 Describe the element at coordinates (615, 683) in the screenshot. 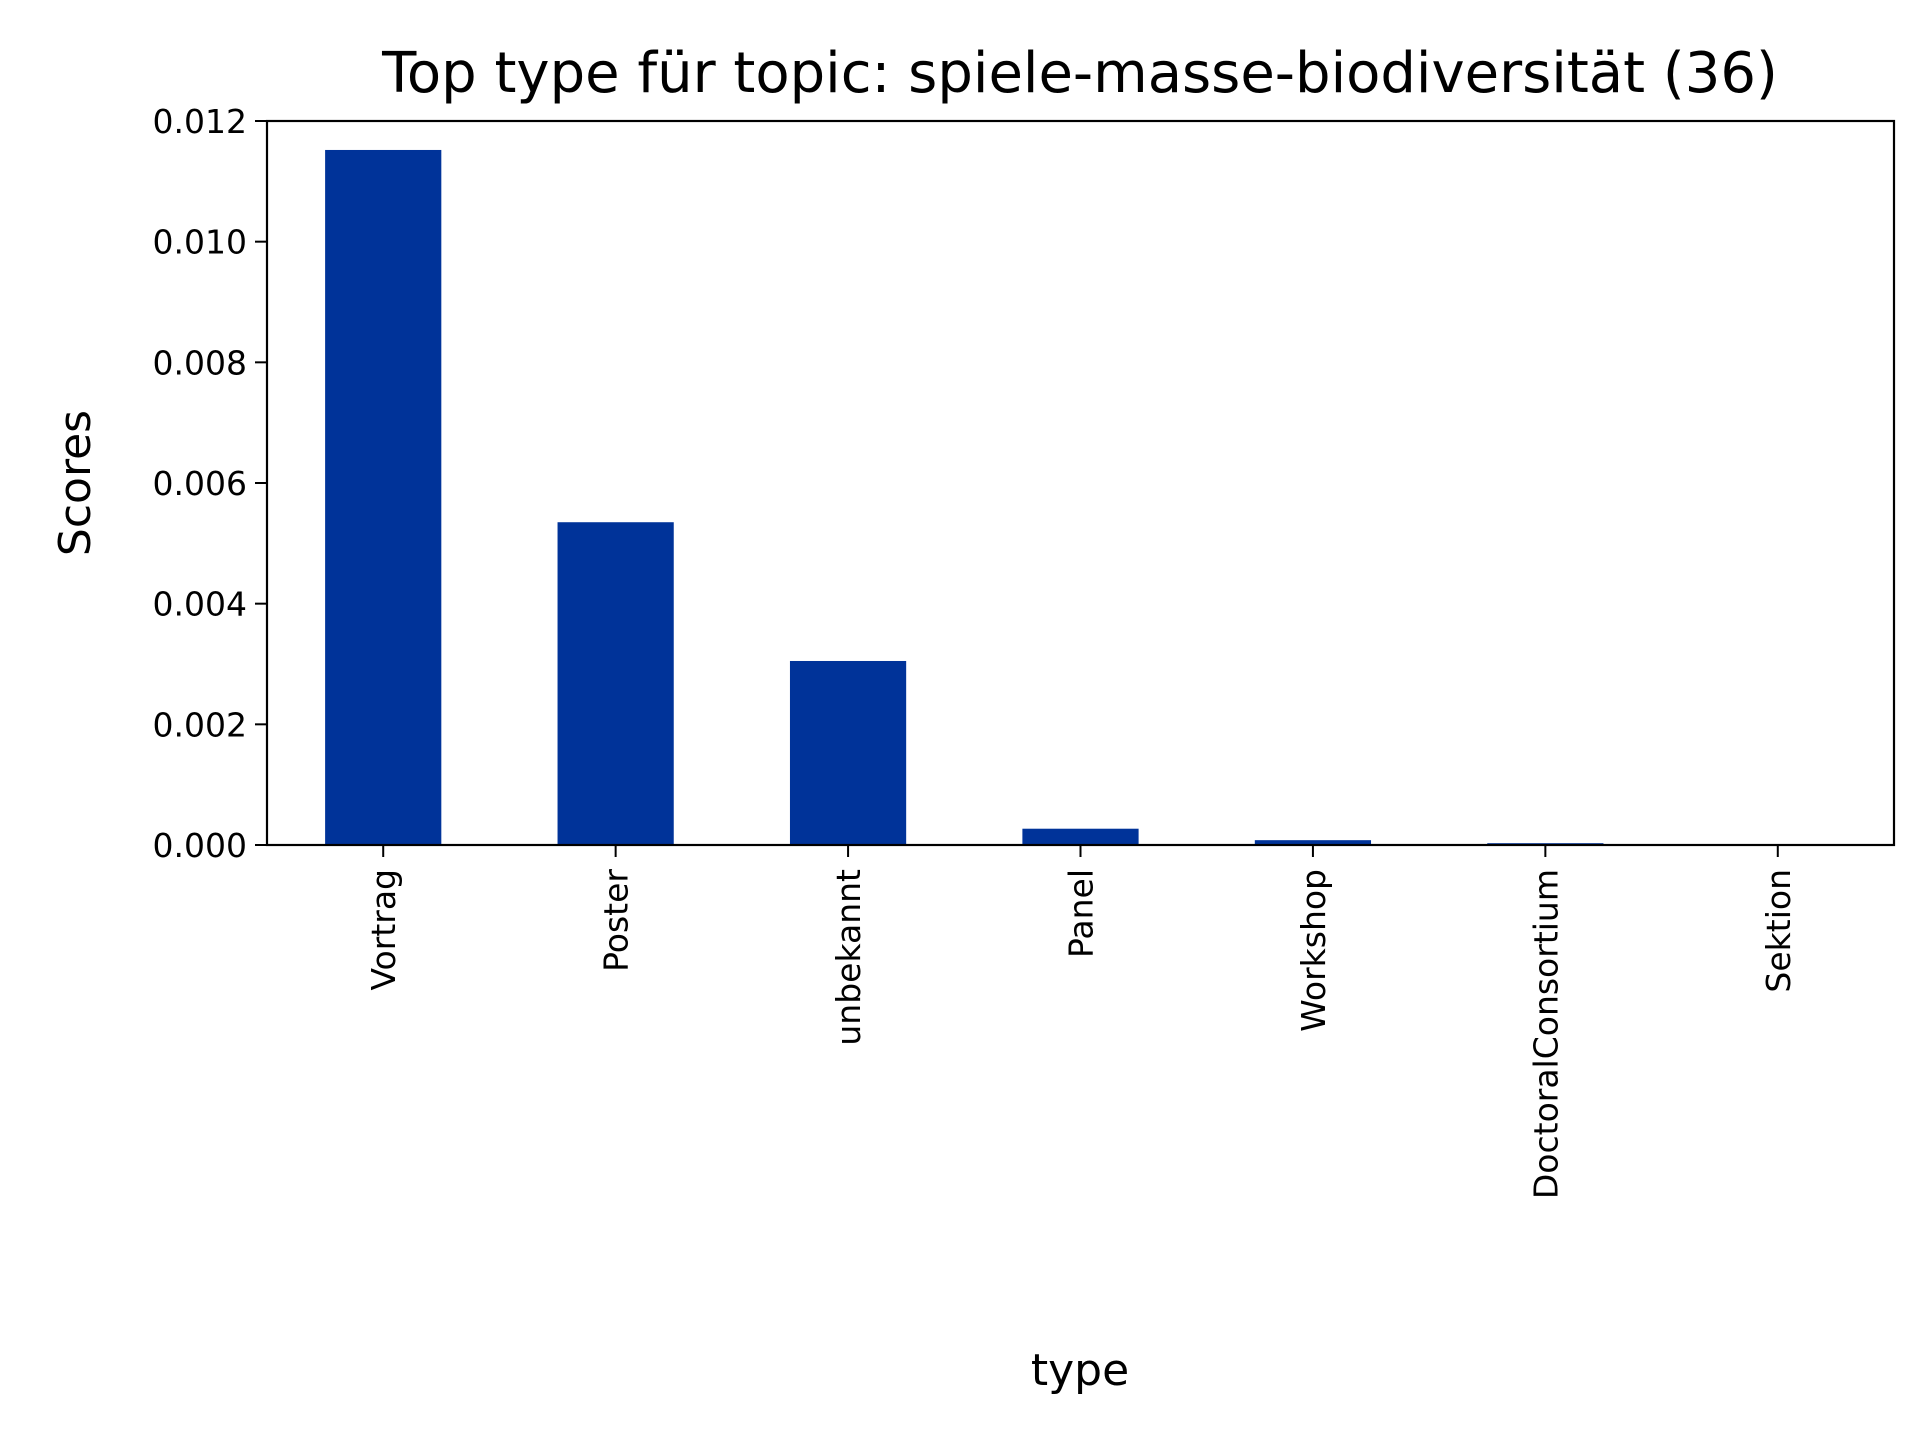

I see `bar-poster` at that location.